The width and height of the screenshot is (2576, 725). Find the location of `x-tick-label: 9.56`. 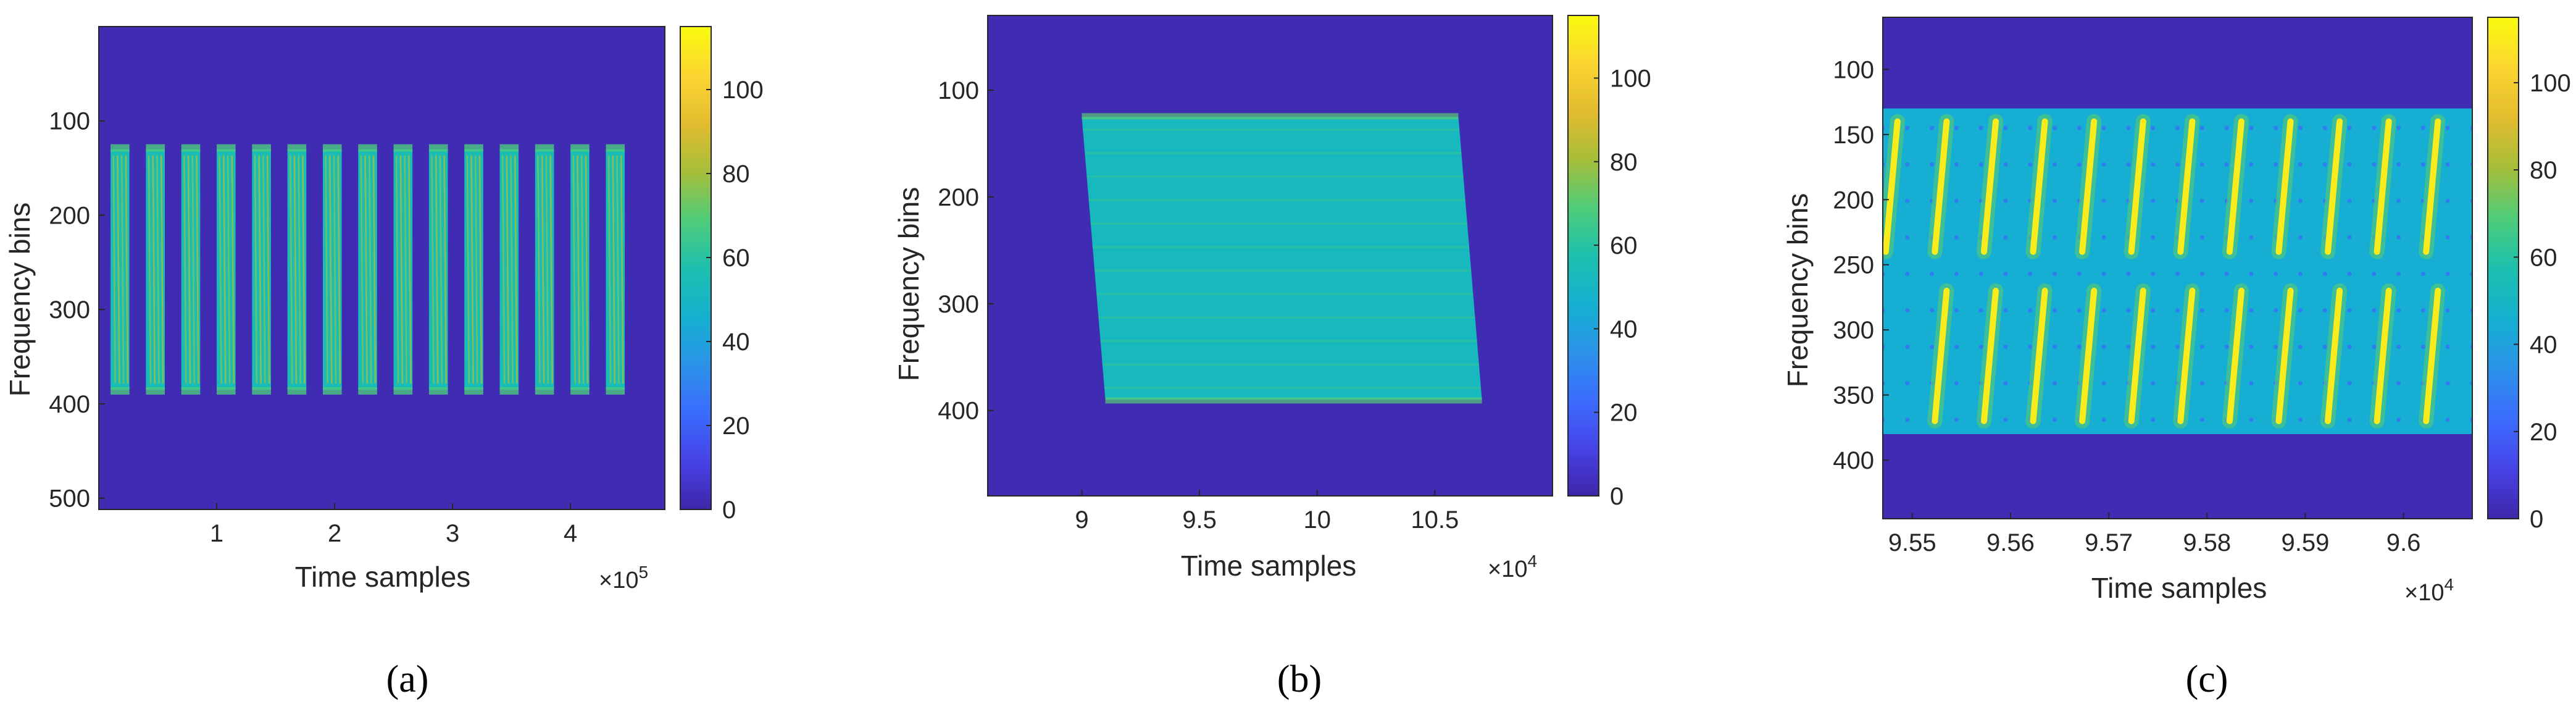

x-tick-label: 9.56 is located at coordinates (2010, 542).